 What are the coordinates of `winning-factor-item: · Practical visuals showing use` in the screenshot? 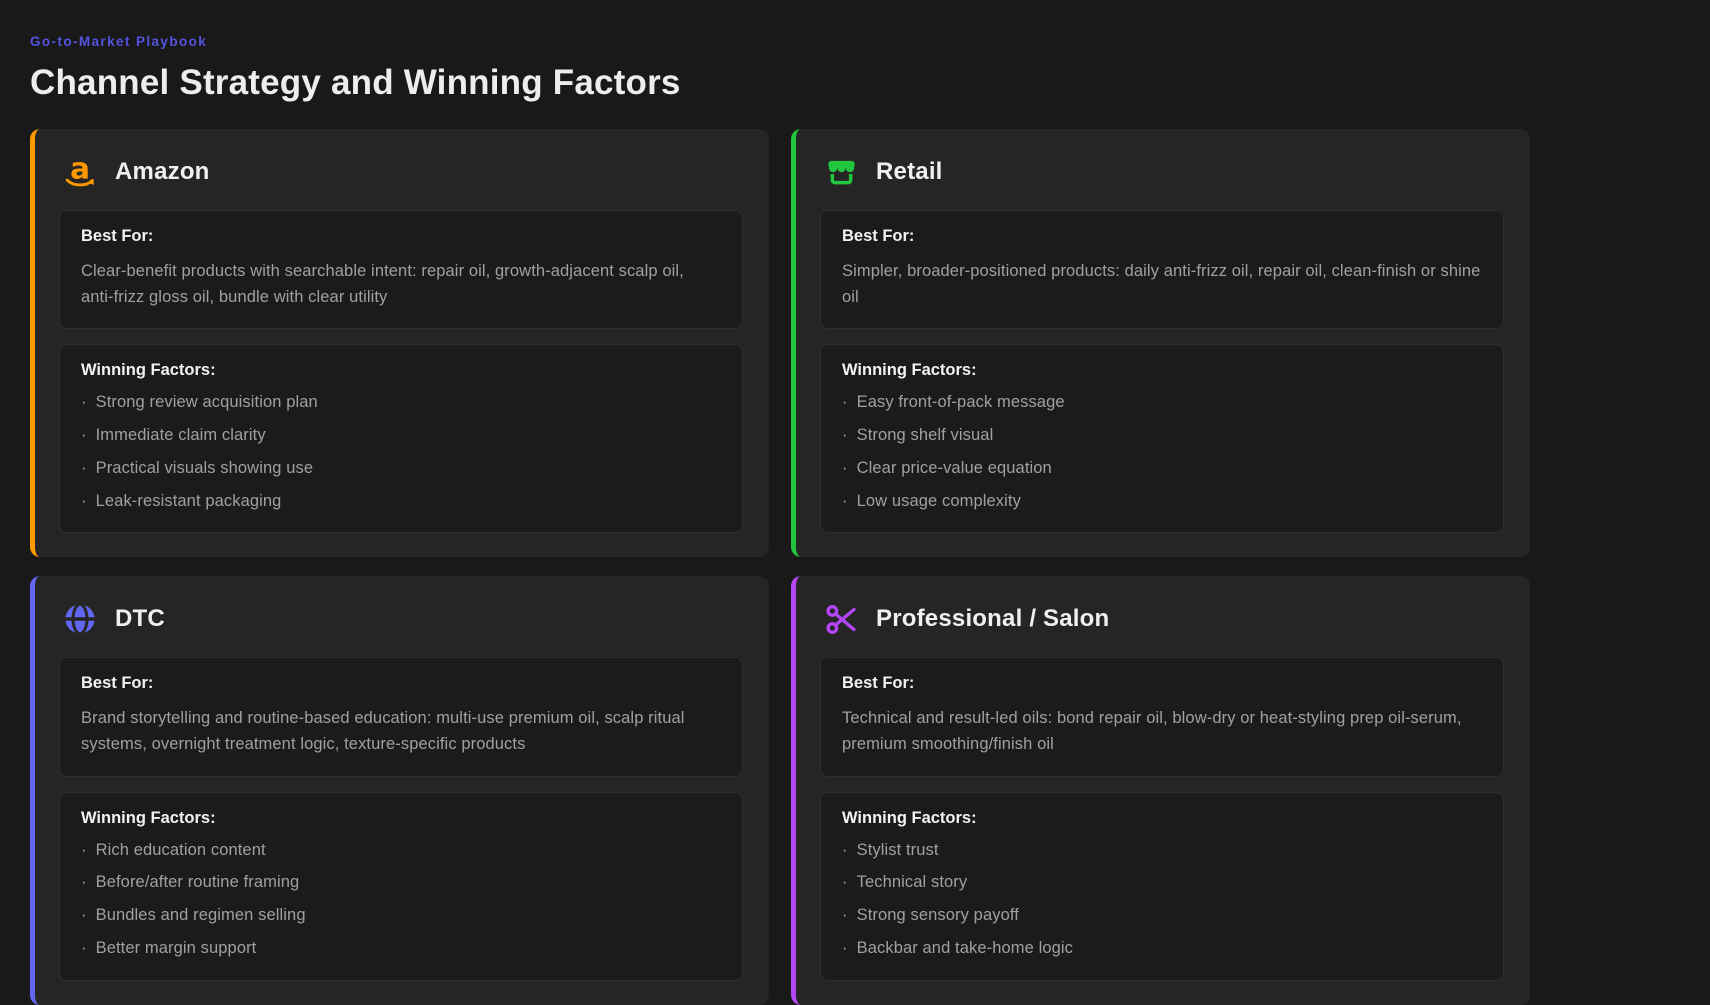 It's located at (401, 468).